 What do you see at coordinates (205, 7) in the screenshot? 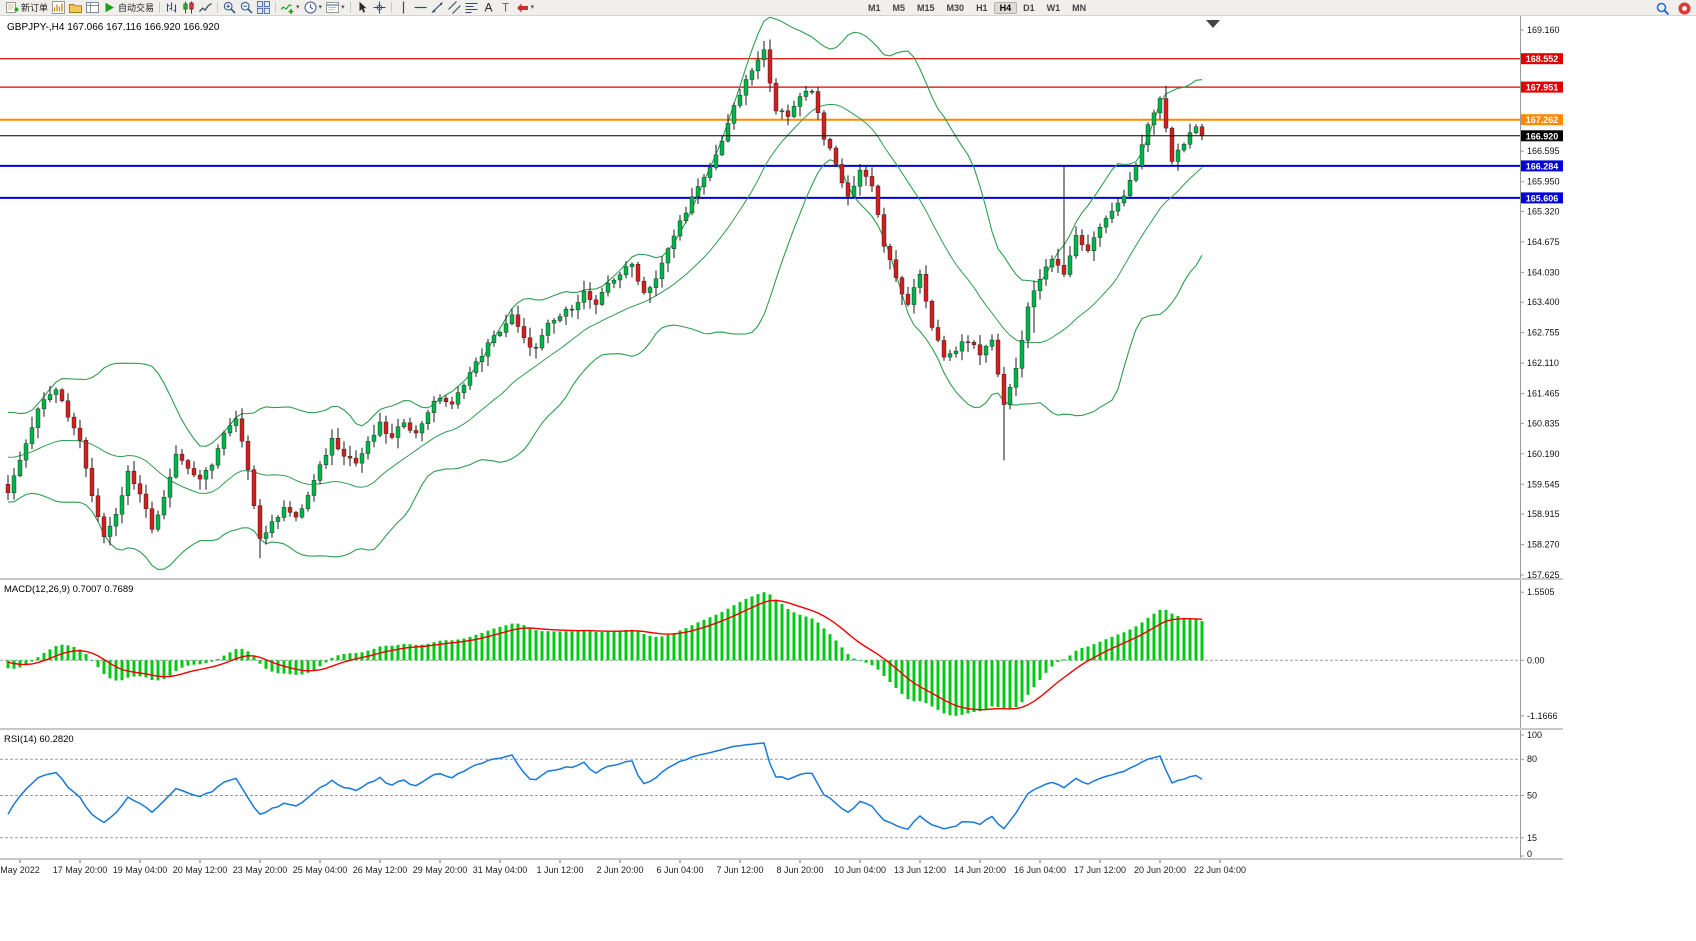
I see `line-chart-button` at bounding box center [205, 7].